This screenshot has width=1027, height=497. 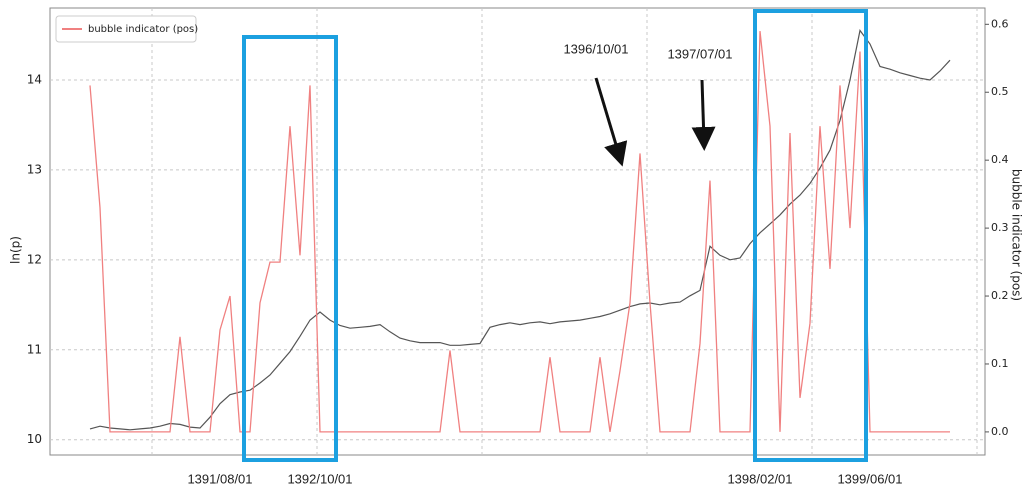 What do you see at coordinates (34, 259) in the screenshot?
I see `y-tick-label: 12` at bounding box center [34, 259].